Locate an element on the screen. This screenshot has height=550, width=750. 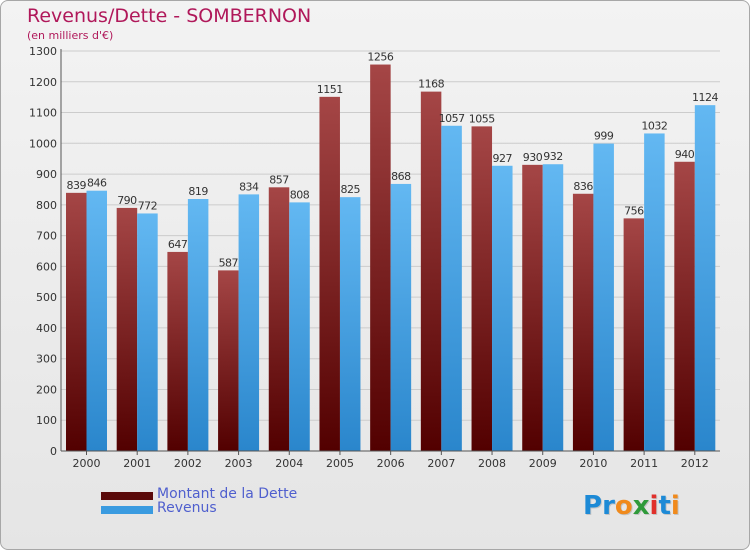
x-tick-label: 2002 is located at coordinates (188, 463).